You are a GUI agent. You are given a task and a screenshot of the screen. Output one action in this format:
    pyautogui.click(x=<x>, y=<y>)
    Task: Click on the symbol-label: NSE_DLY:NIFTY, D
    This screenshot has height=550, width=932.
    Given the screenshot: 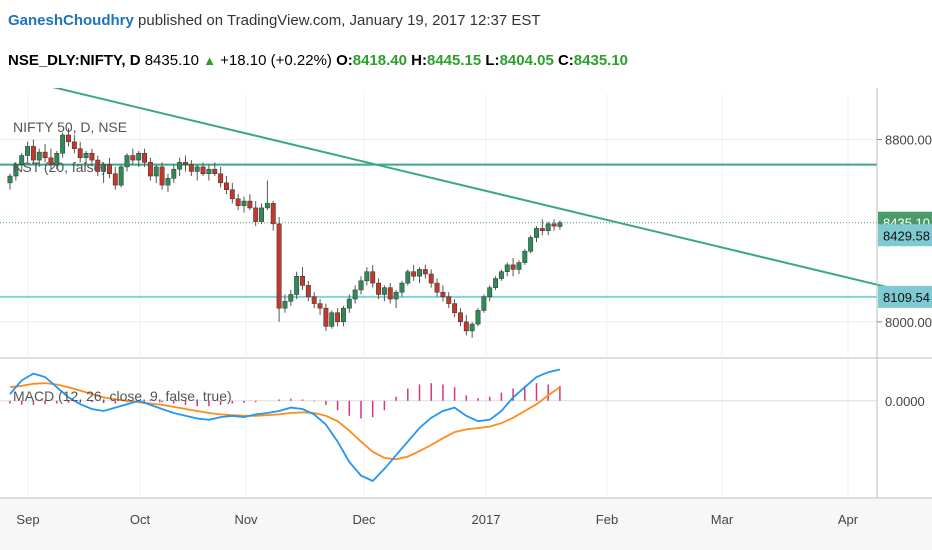 What is the action you would take?
    pyautogui.click(x=74, y=60)
    